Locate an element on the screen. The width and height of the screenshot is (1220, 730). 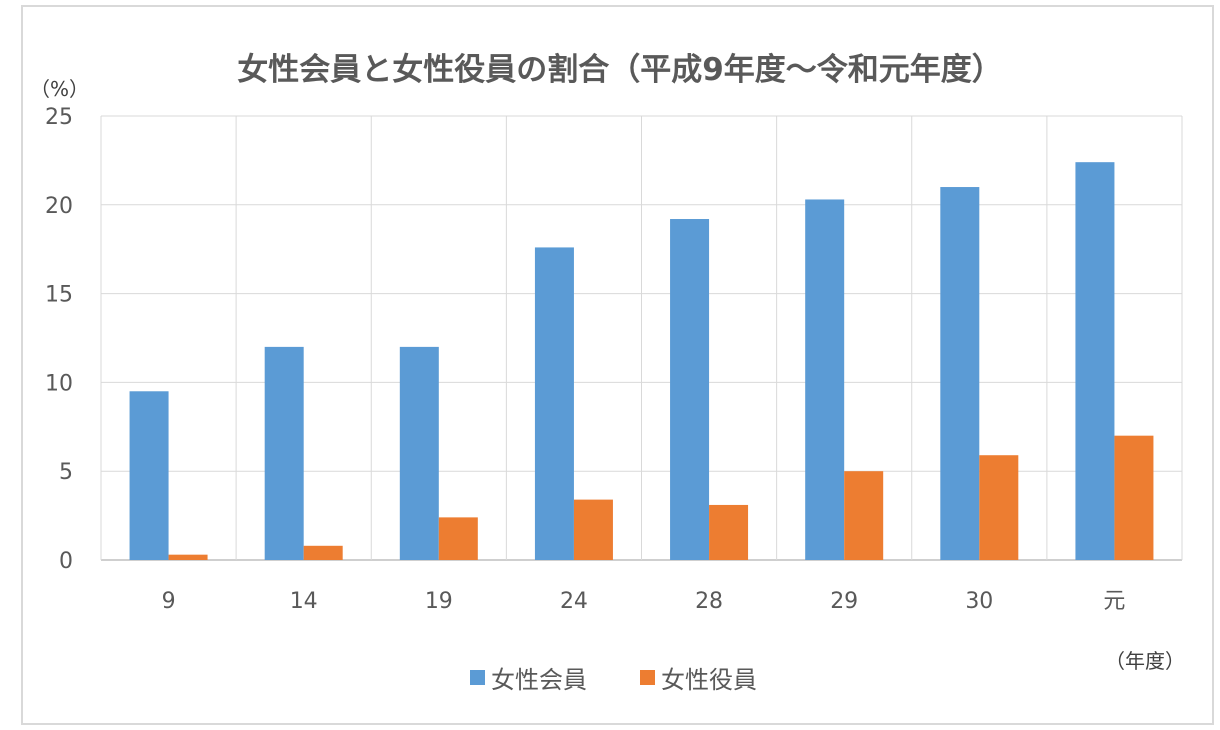
y-tick-label: 15 is located at coordinates (59, 295).